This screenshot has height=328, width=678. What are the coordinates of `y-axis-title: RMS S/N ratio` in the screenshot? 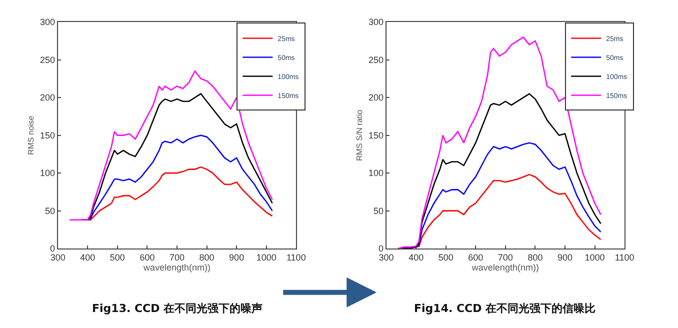 It's located at (359, 135).